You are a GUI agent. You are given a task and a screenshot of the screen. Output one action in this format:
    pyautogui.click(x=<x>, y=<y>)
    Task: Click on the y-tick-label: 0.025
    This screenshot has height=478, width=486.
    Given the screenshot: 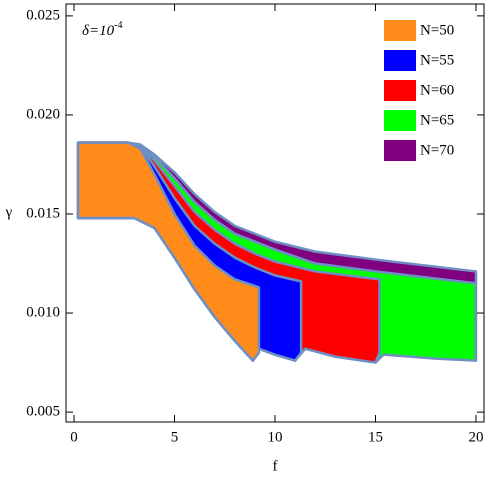 What is the action you would take?
    pyautogui.click(x=43, y=15)
    